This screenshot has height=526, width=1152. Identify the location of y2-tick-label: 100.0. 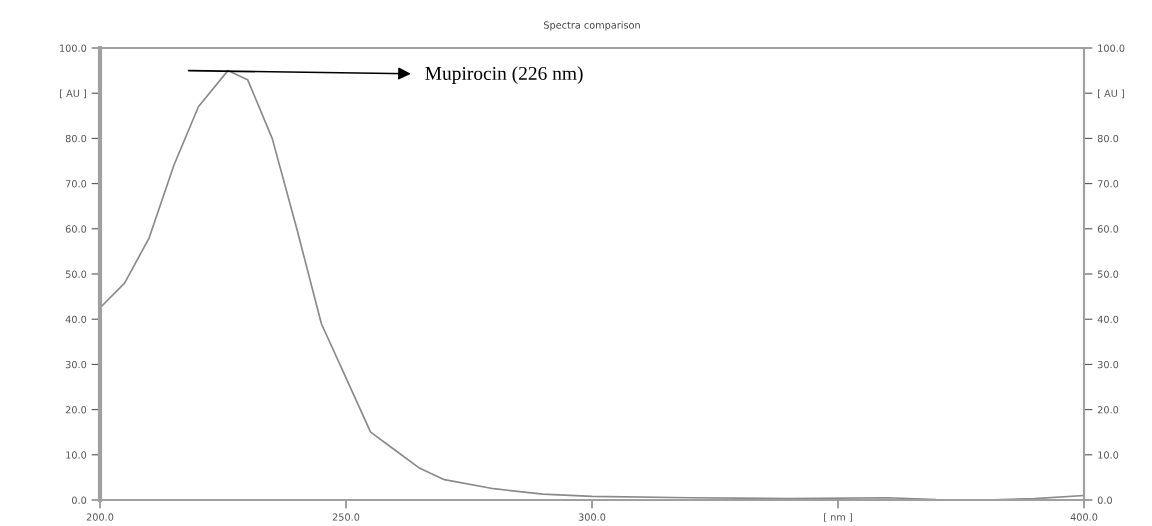
(1111, 48).